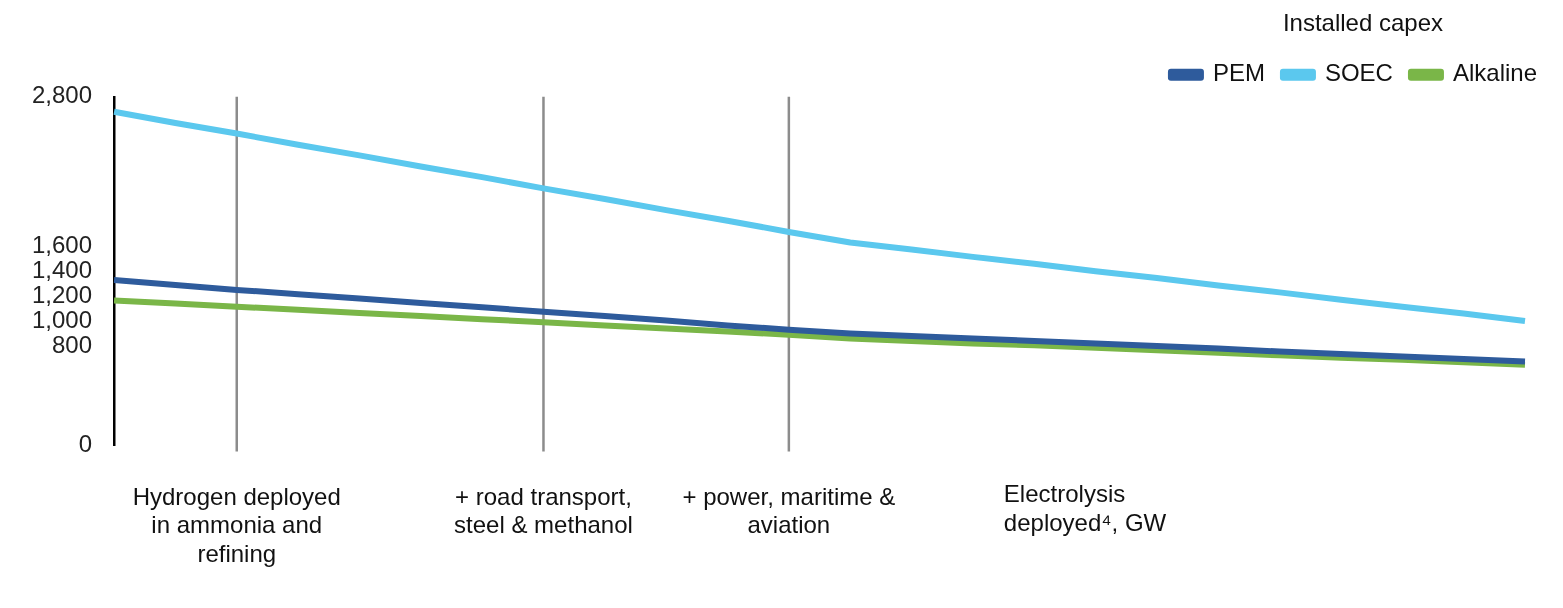  I want to click on x-axis-title: Electrolysis deployed⁴, GW, so click(1085, 508).